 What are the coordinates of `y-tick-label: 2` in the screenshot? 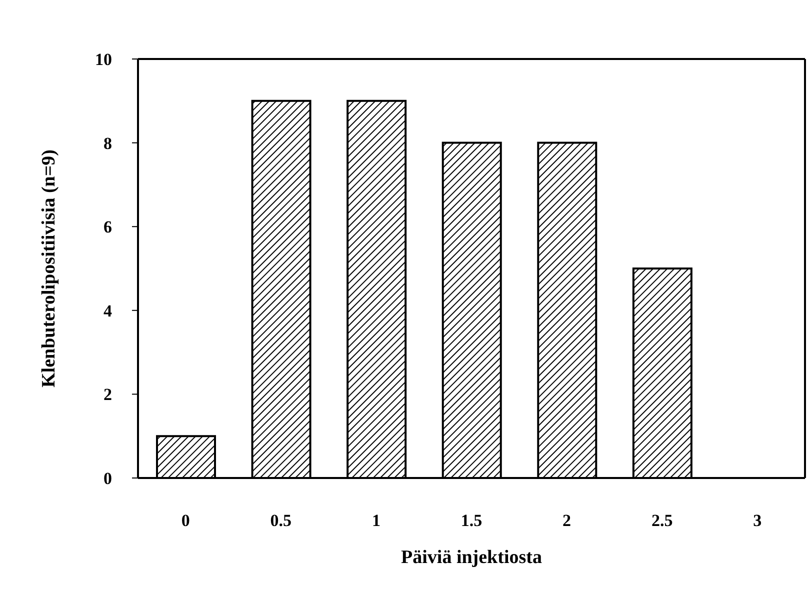 It's located at (108, 394).